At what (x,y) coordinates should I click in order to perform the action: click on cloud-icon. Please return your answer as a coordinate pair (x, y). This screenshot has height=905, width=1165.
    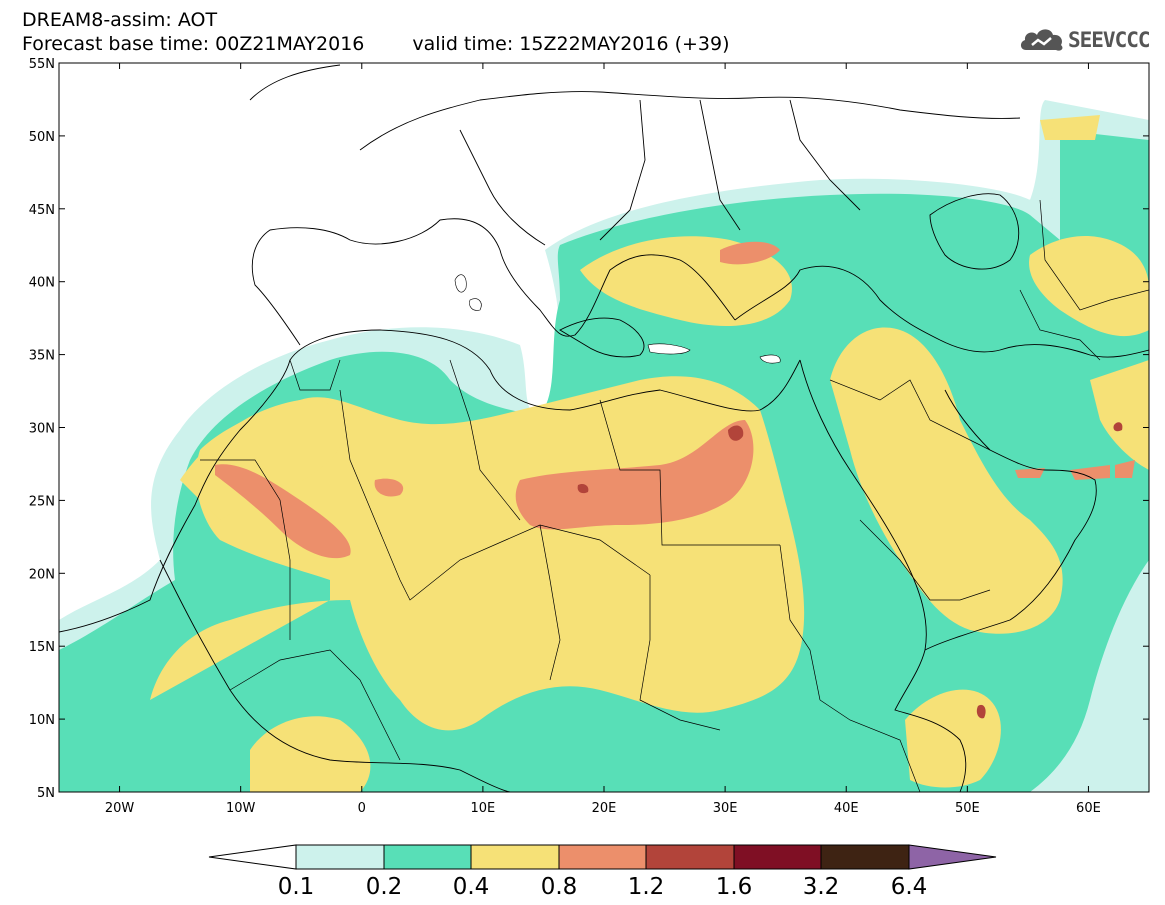
    Looking at the image, I should click on (1041, 40).